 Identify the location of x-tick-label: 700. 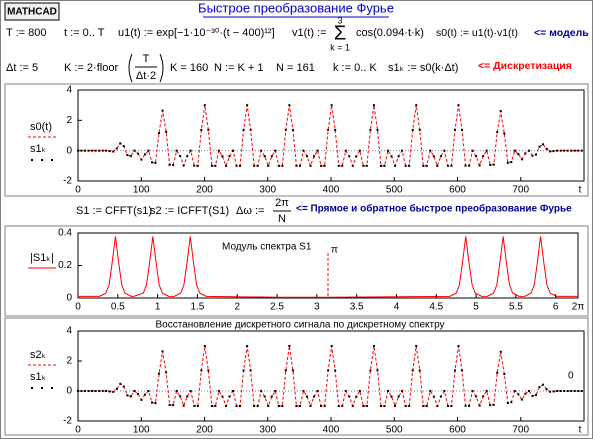
(520, 190).